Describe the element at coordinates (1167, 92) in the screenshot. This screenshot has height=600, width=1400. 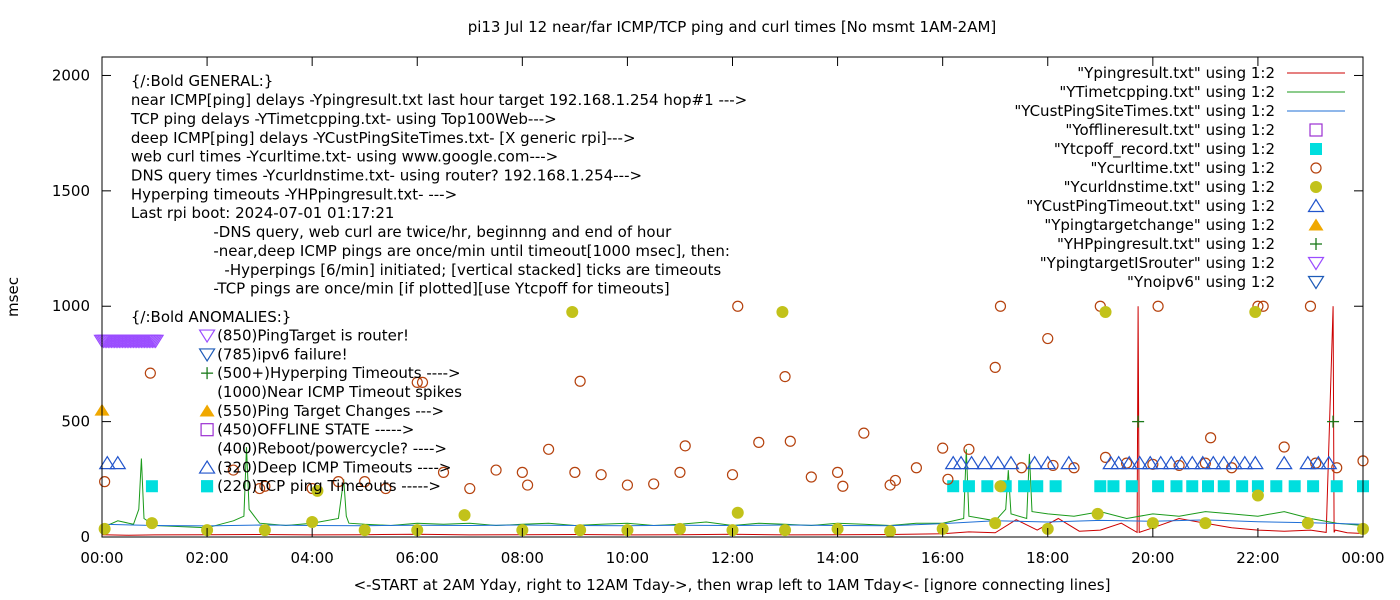
I see `legend-label: "YTimetcpping.txt" using 1:2` at that location.